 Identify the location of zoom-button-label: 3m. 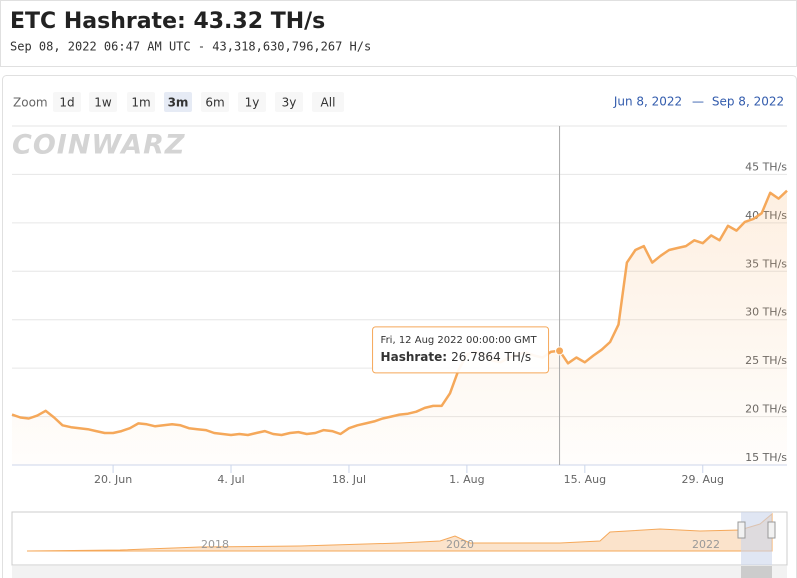
(178, 103).